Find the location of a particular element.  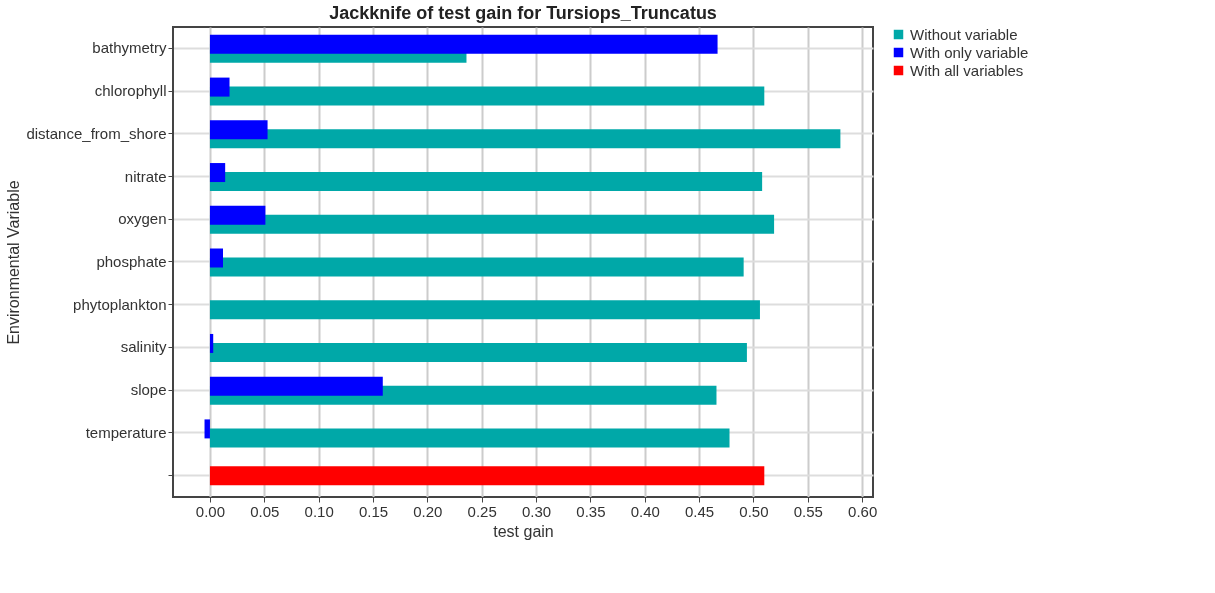

y-tick-label: phytoplankton is located at coordinates (120, 304).